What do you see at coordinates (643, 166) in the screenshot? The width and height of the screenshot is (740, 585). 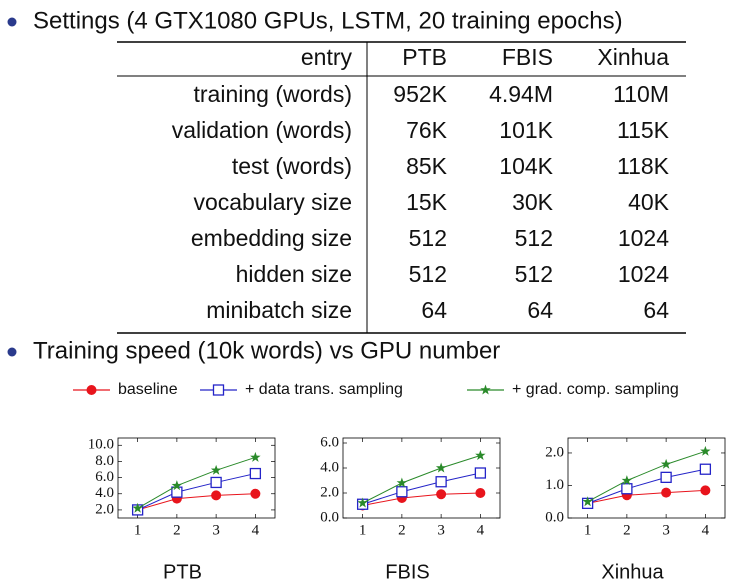 I see `table-cell: 118K` at bounding box center [643, 166].